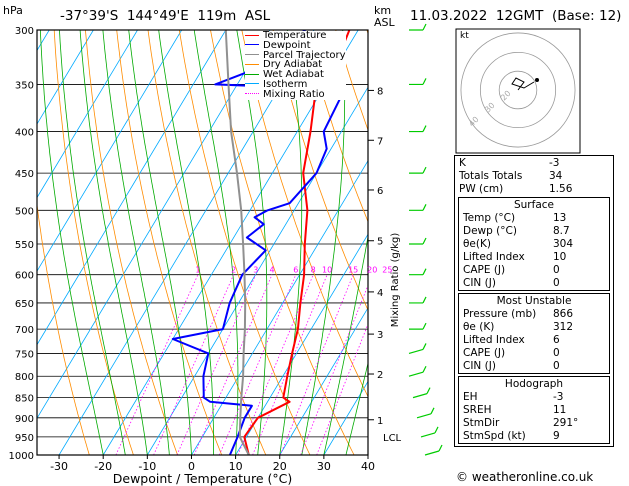  Describe the element at coordinates (287, 45) in the screenshot. I see `legend-label: Dewpoint` at that location.